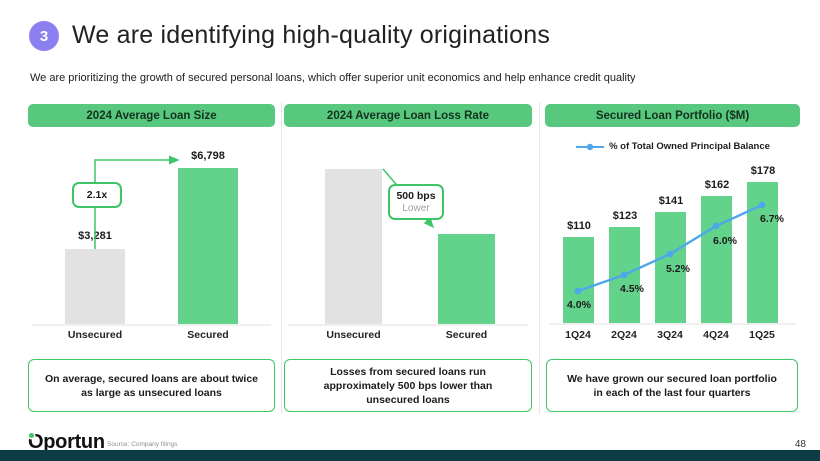  What do you see at coordinates (416, 208) in the screenshot?
I see `loss-gap-qualifier: Lower` at bounding box center [416, 208].